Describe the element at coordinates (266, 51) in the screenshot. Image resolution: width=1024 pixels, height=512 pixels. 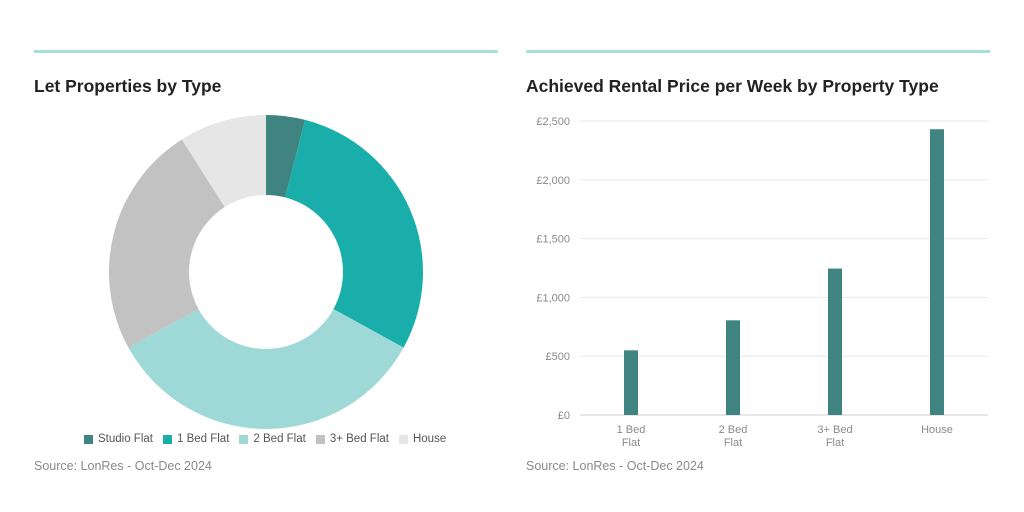
I see `left-top-rule` at that location.